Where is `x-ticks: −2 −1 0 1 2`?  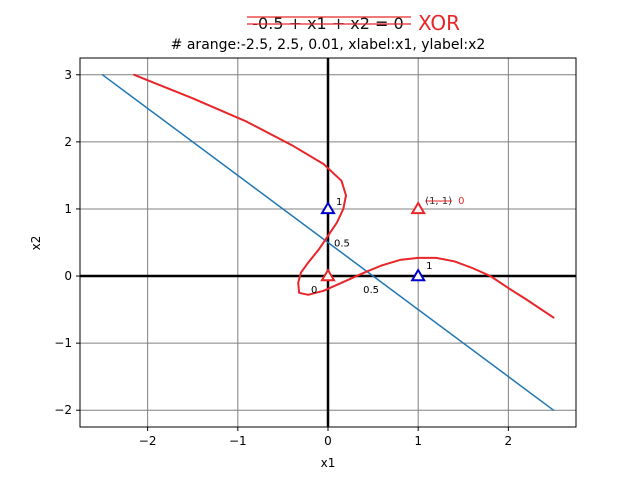 x-ticks: −2 −1 0 1 2 is located at coordinates (325, 437).